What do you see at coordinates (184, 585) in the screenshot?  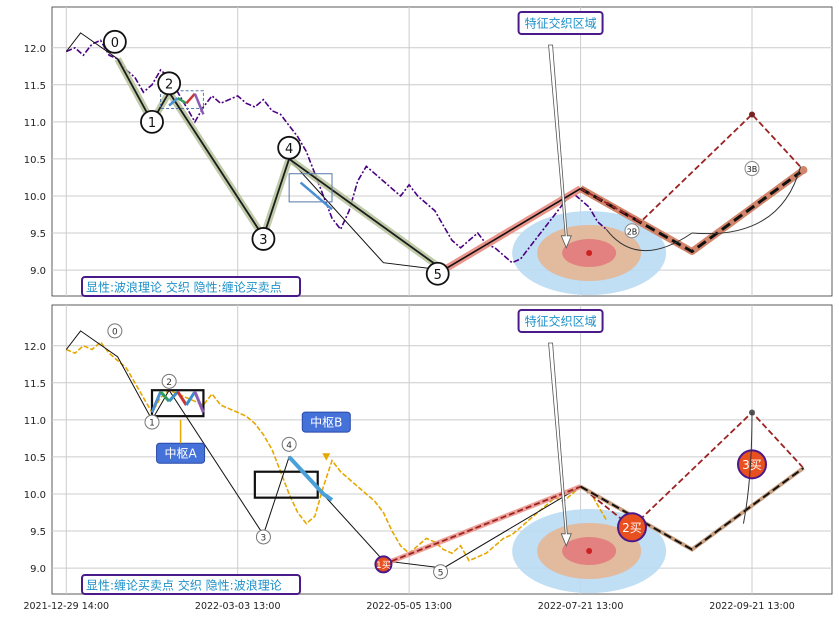 I see `caption-text: 显性:缠论买卖点 交织 隐性:波浪理论` at bounding box center [184, 585].